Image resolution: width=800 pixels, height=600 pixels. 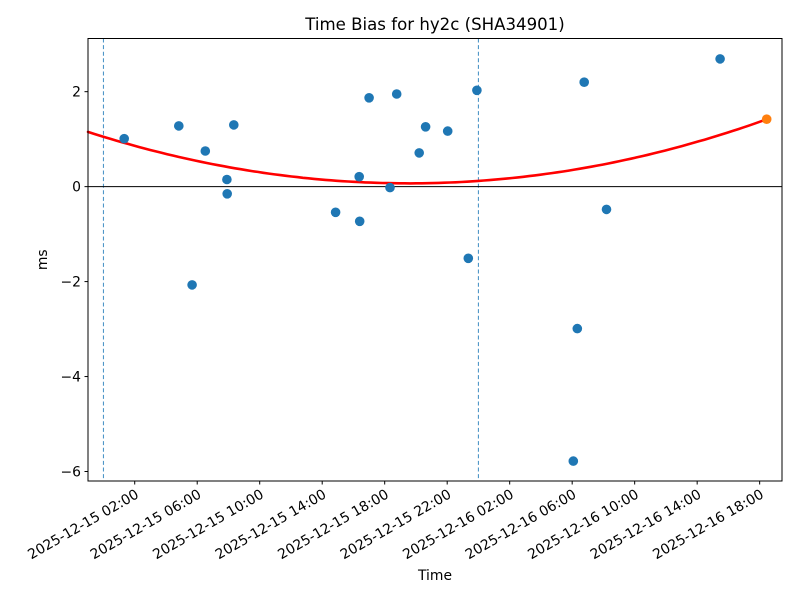 I want to click on chart-title: Time Bias for hy2c (SHA34901), so click(x=434, y=24).